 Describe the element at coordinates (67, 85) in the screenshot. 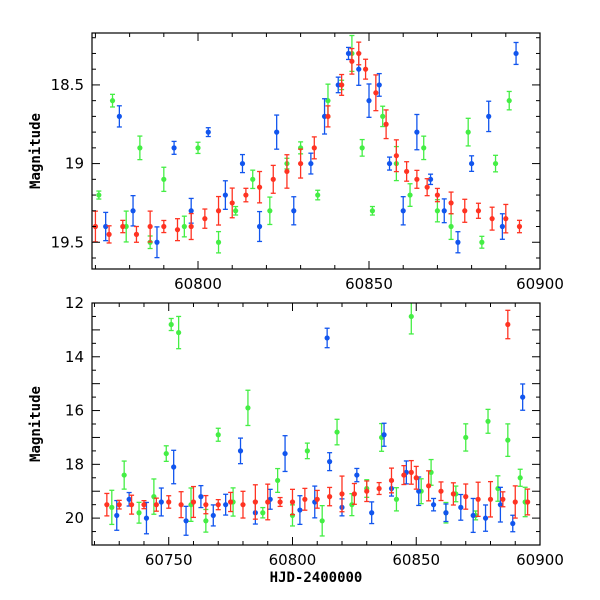

I see `y-tick-label: 18.5` at that location.